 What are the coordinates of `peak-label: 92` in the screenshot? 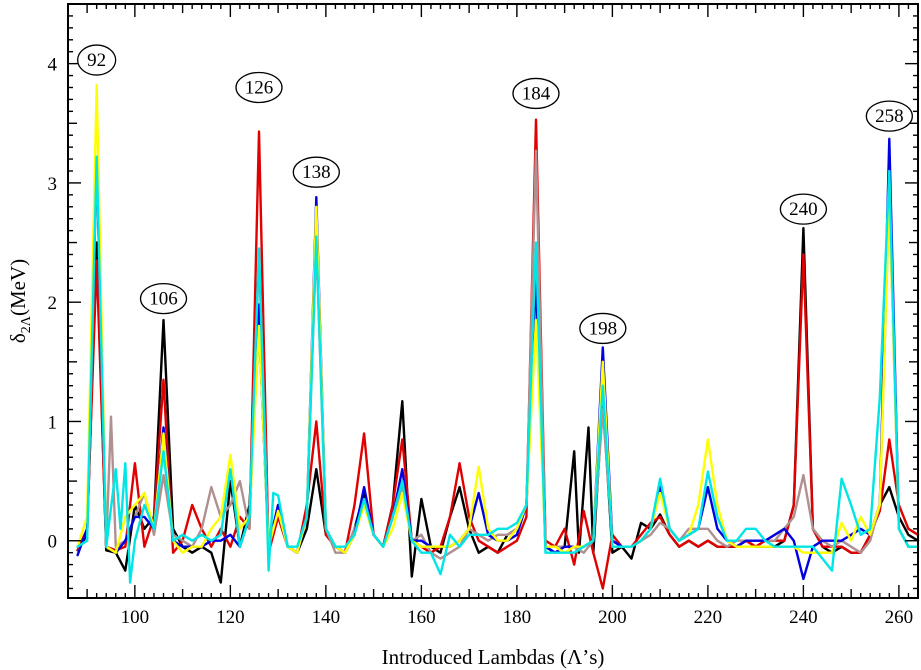 It's located at (97, 60).